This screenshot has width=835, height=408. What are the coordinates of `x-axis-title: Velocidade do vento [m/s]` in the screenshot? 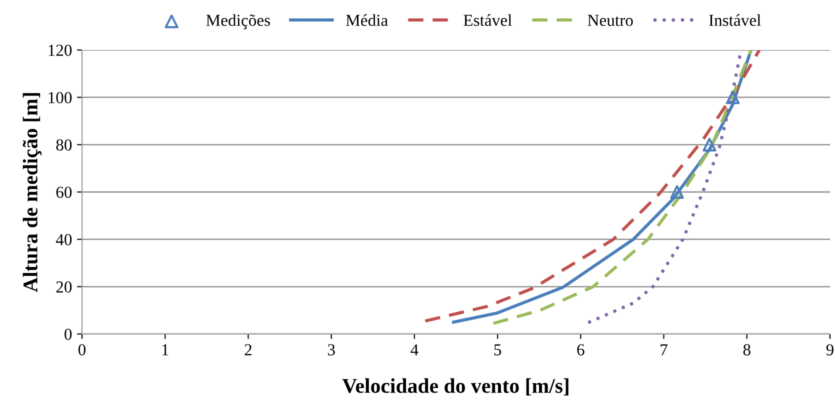 It's located at (455, 387).